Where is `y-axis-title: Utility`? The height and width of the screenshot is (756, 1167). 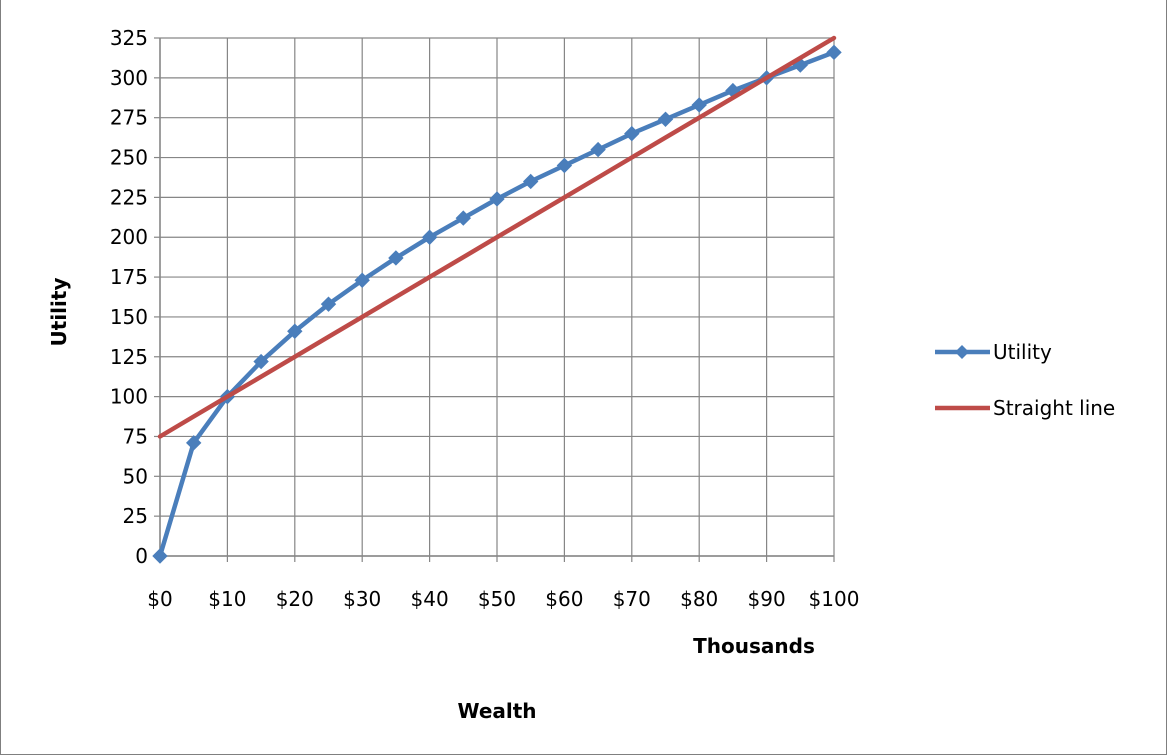
y-axis-title: Utility is located at coordinates (59, 312).